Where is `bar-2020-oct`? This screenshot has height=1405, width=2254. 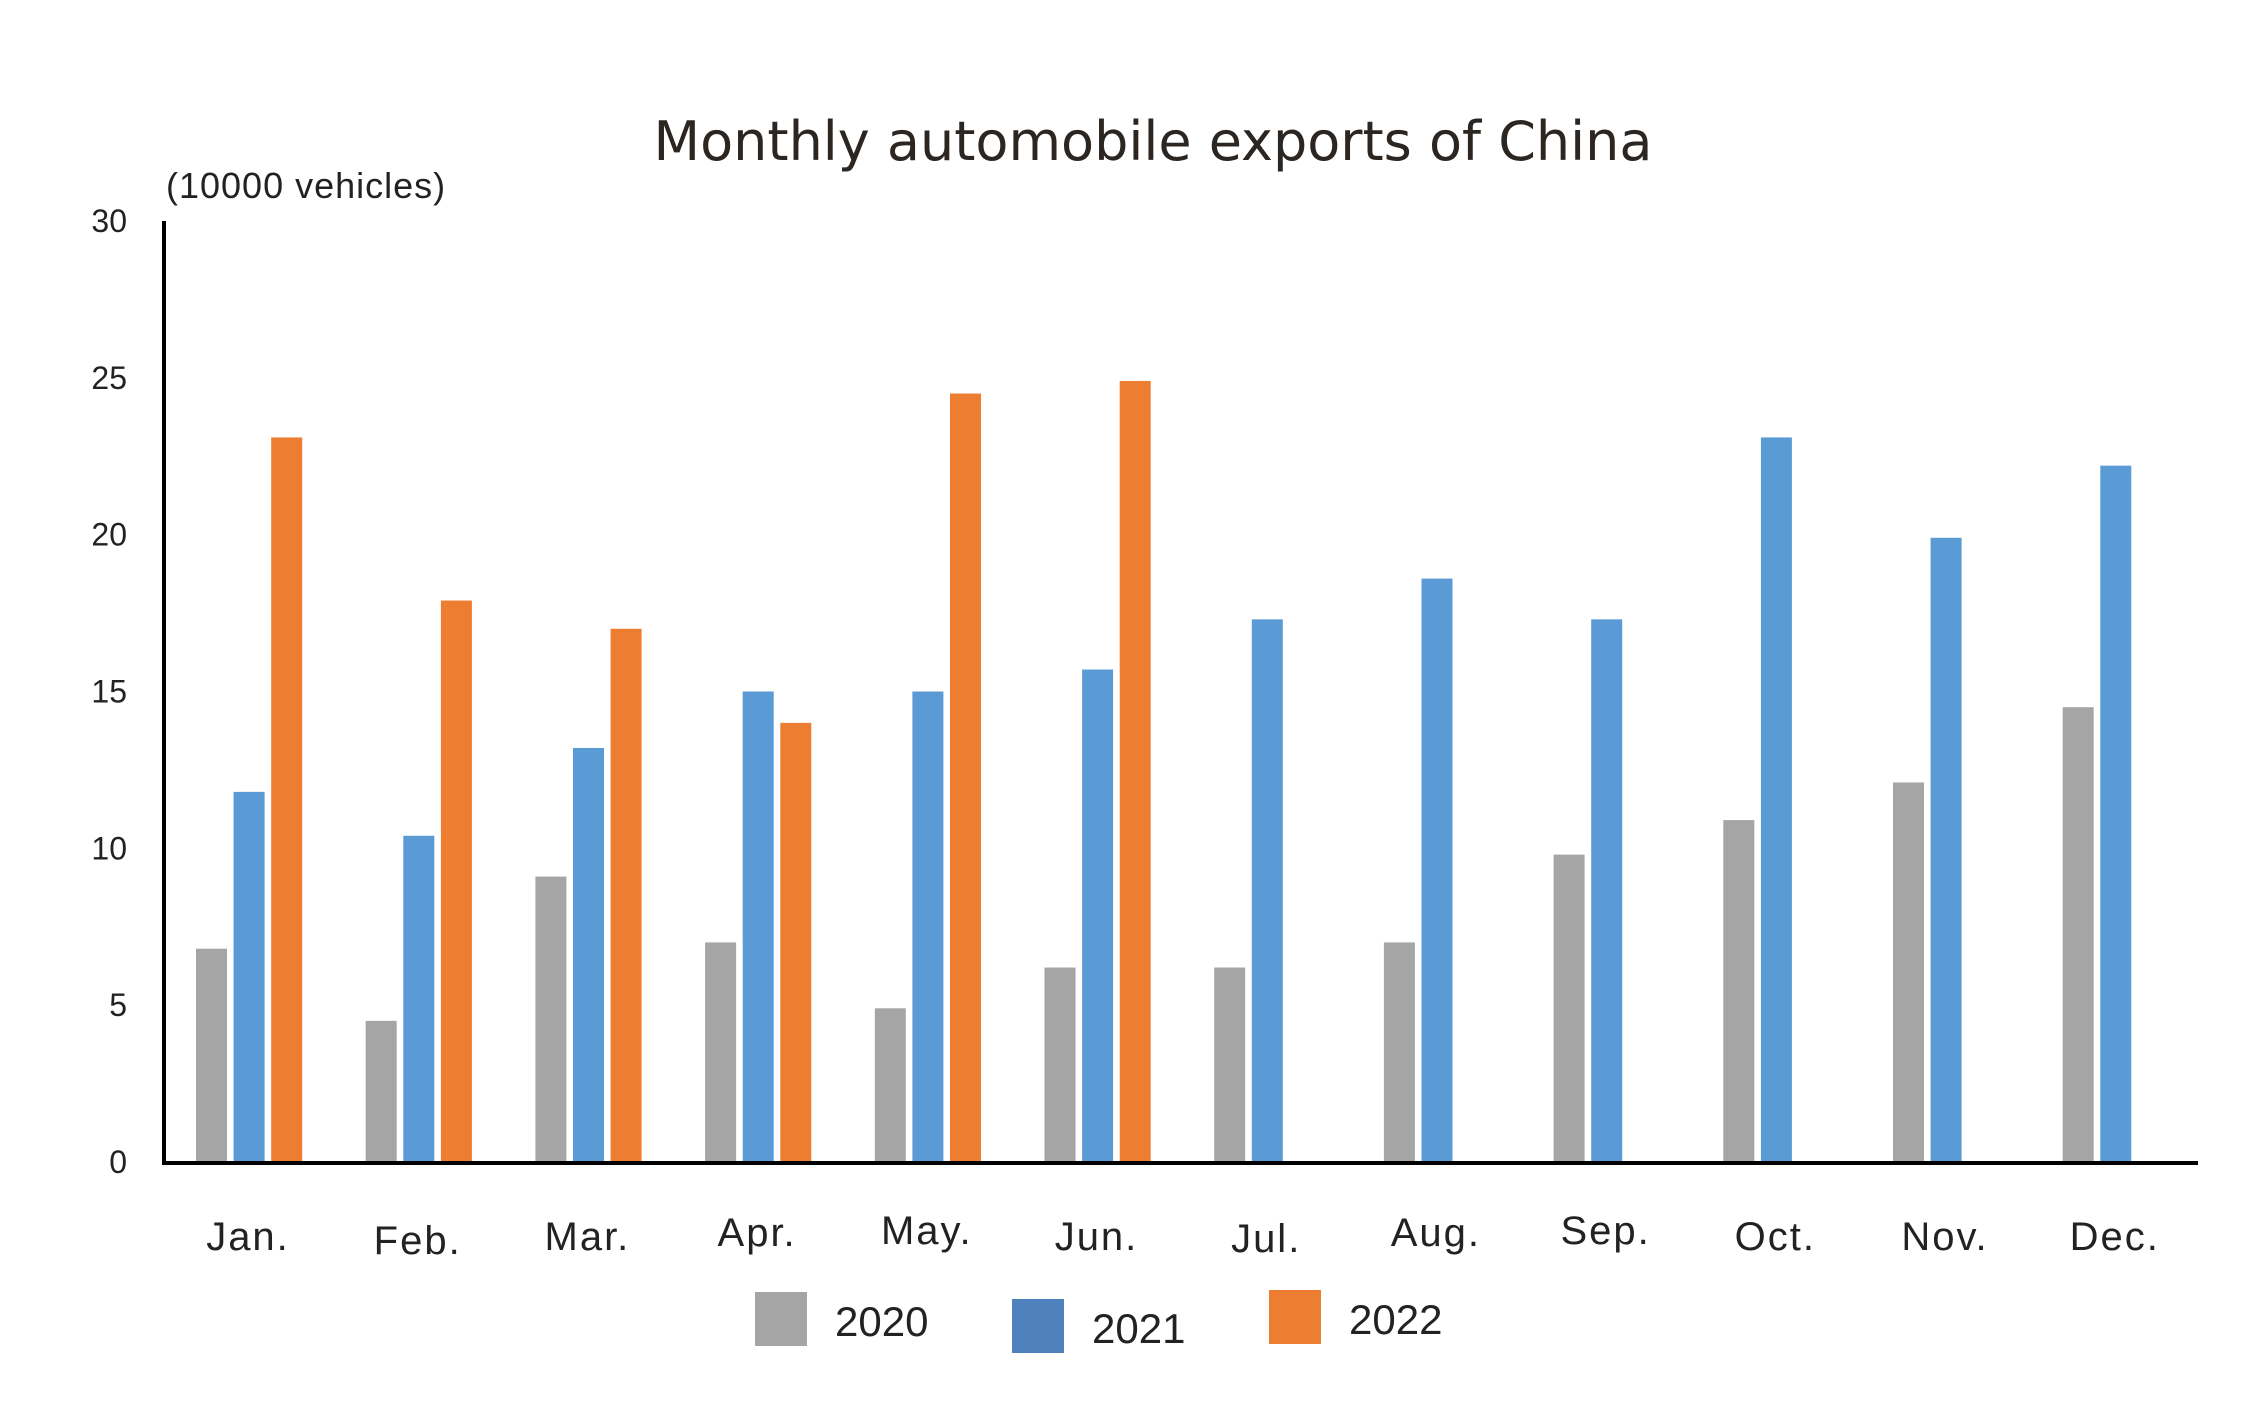 bar-2020-oct is located at coordinates (1739, 991).